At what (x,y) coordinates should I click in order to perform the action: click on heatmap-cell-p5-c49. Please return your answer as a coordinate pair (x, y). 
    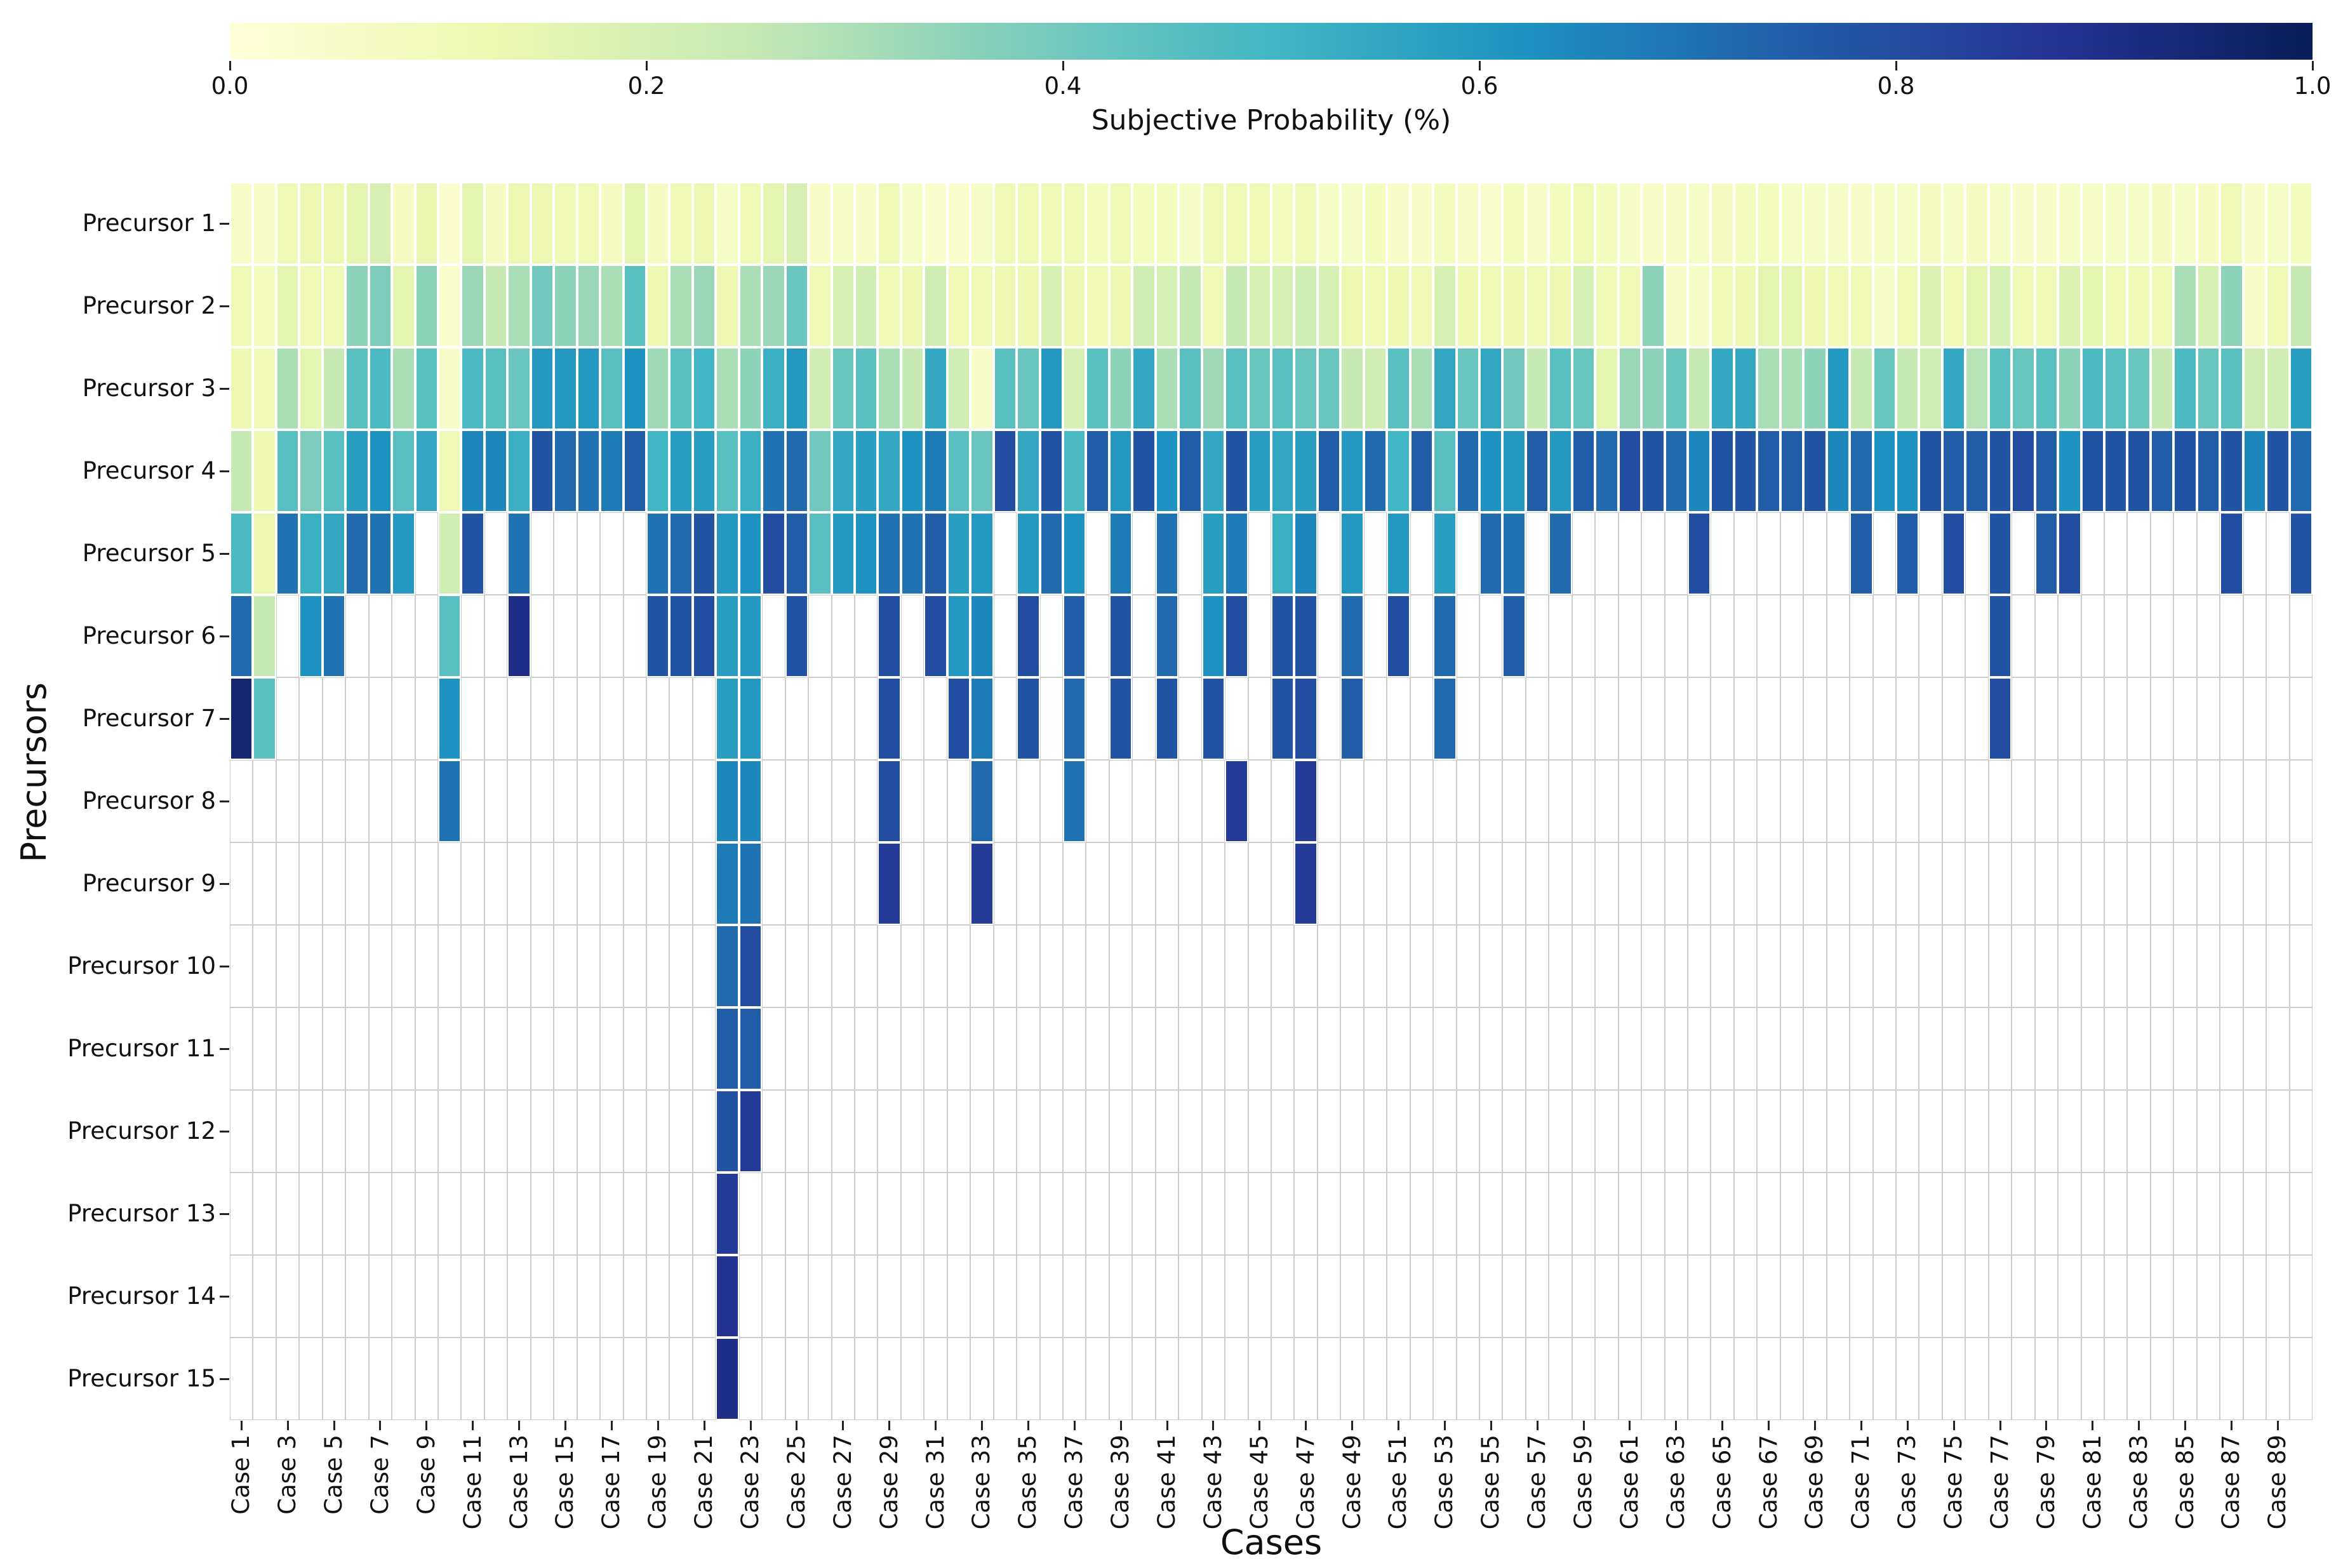
    Looking at the image, I should click on (1352, 553).